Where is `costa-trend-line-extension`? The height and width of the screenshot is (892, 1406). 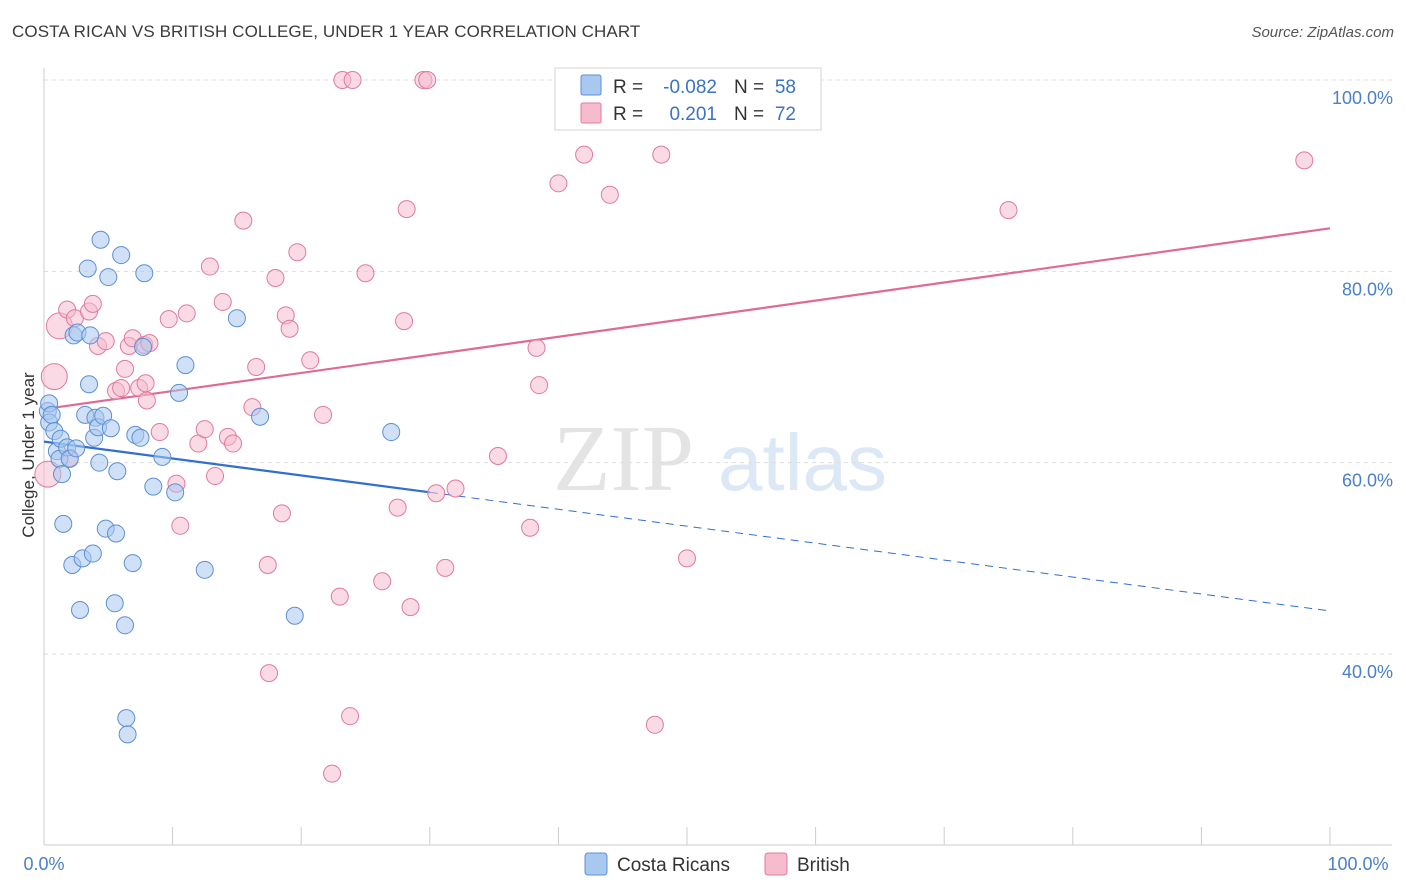
costa-trend-line-extension is located at coordinates (880, 551).